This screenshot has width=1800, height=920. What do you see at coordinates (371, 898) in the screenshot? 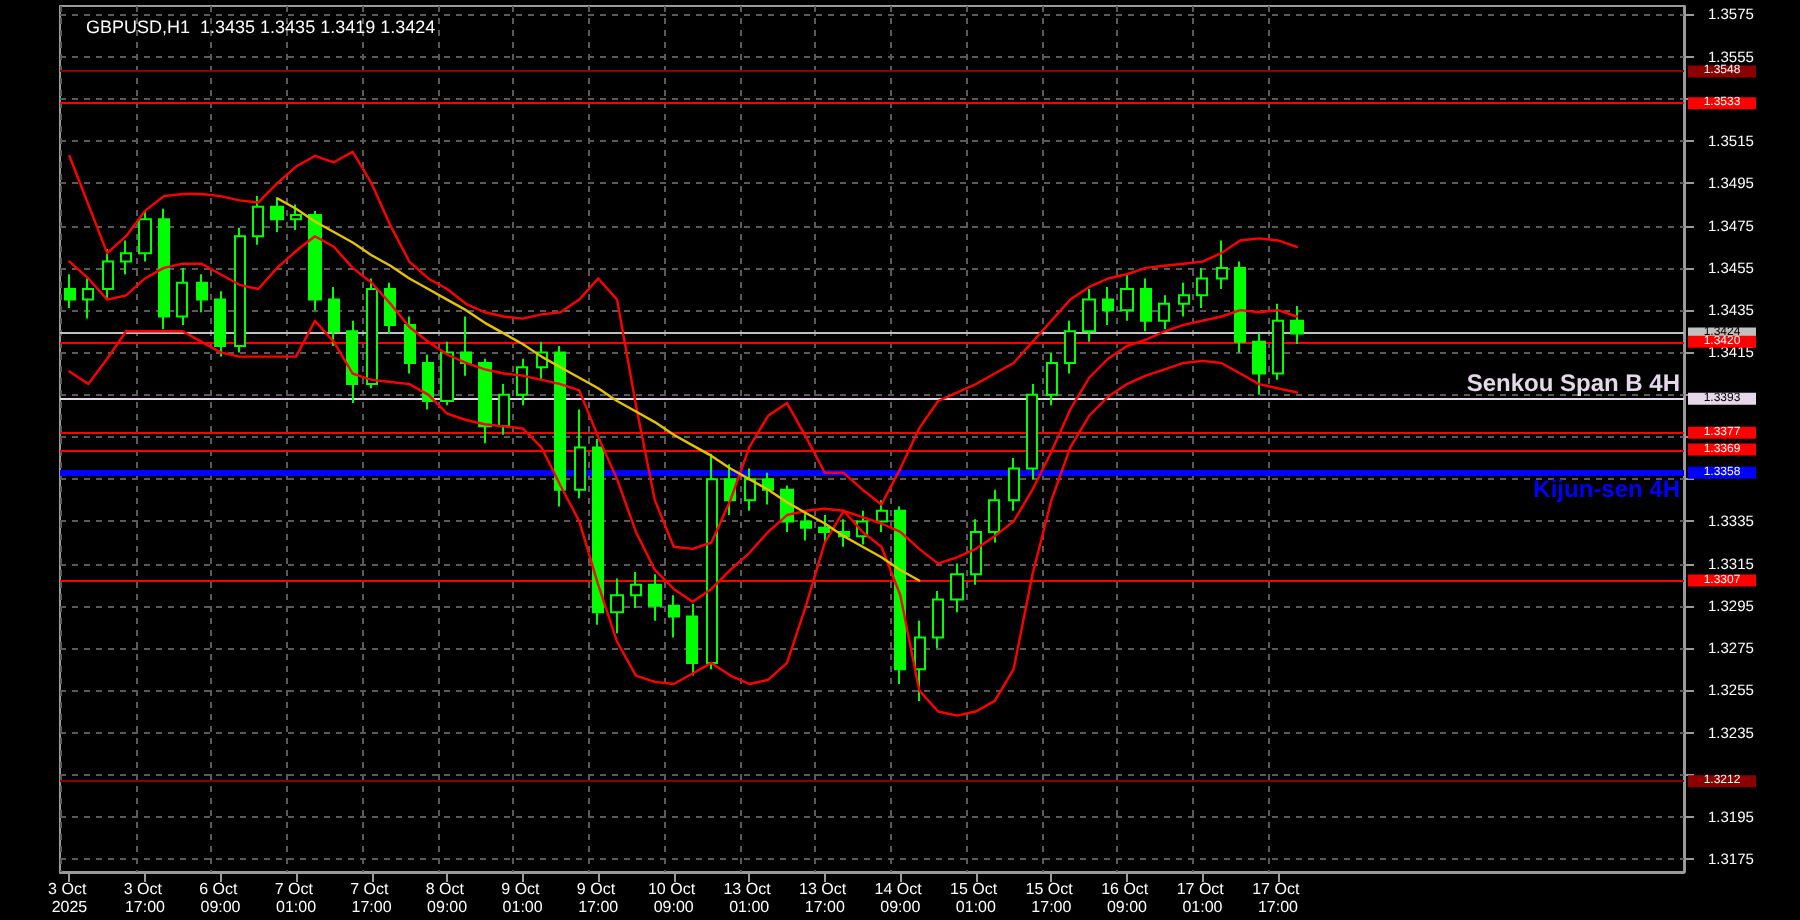
I see `x-tick-label: 7 Oct 17:00` at bounding box center [371, 898].